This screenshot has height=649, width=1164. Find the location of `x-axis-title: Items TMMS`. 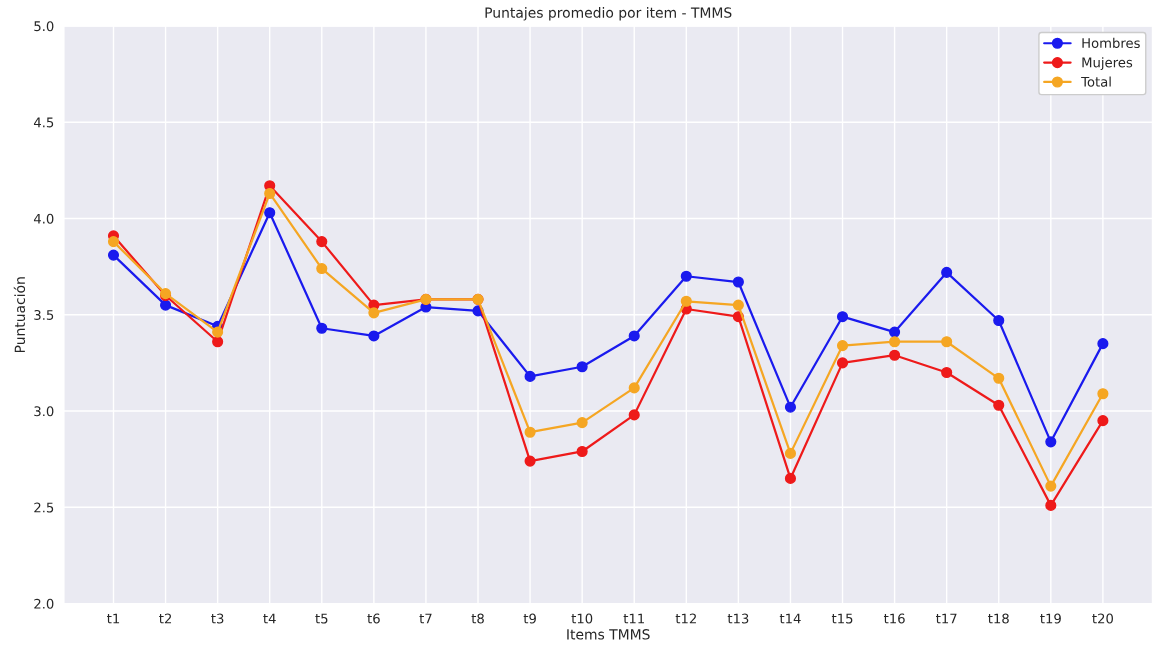

x-axis-title: Items TMMS is located at coordinates (608, 634).